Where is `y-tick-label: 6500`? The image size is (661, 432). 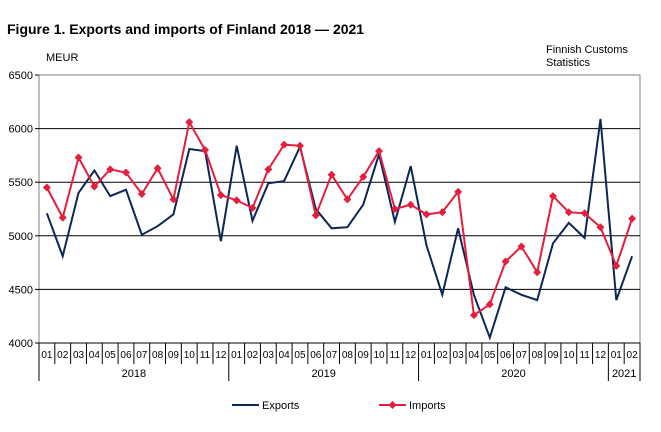 y-tick-label: 6500 is located at coordinates (21, 76).